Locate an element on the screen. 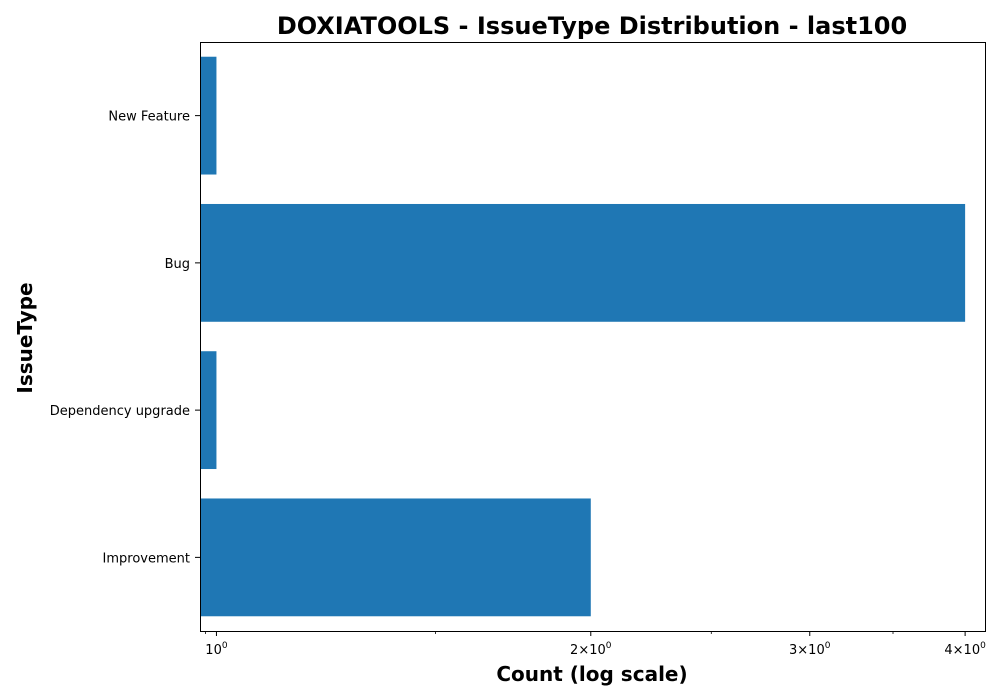  x-axis-label: Count (log scale) is located at coordinates (591, 674).